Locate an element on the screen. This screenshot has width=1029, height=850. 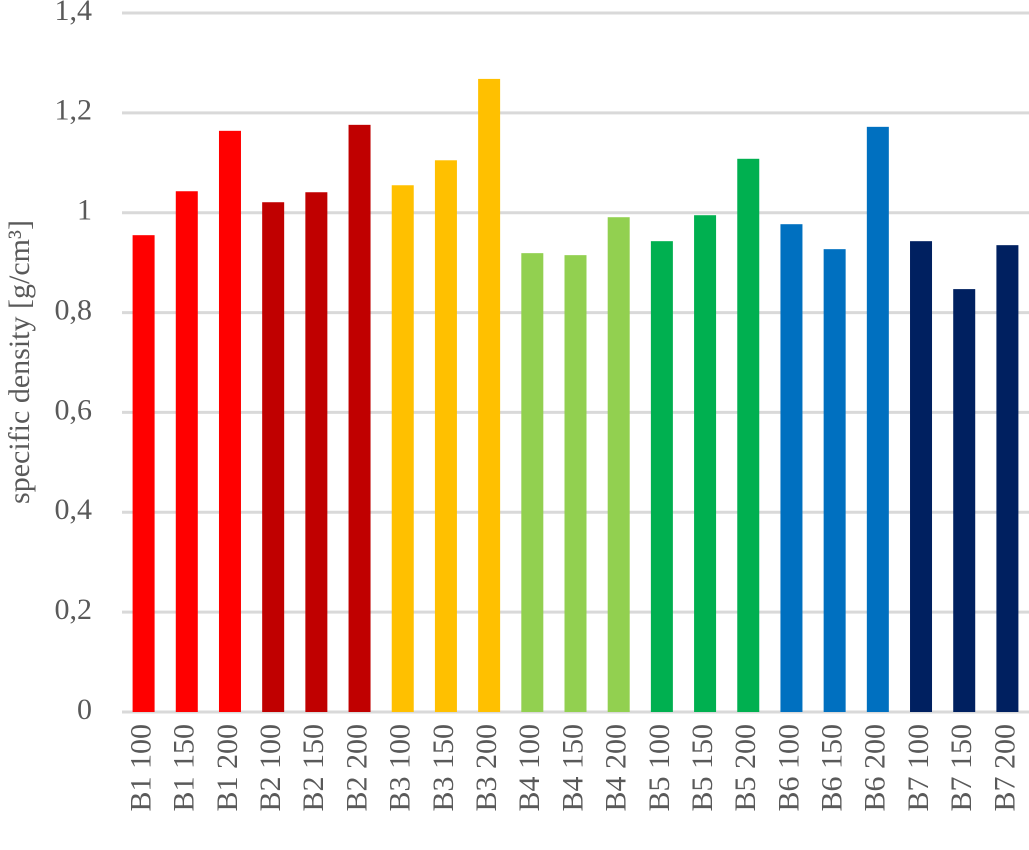
y-axis-title: specific density [g/cm³] is located at coordinates (19, 362).